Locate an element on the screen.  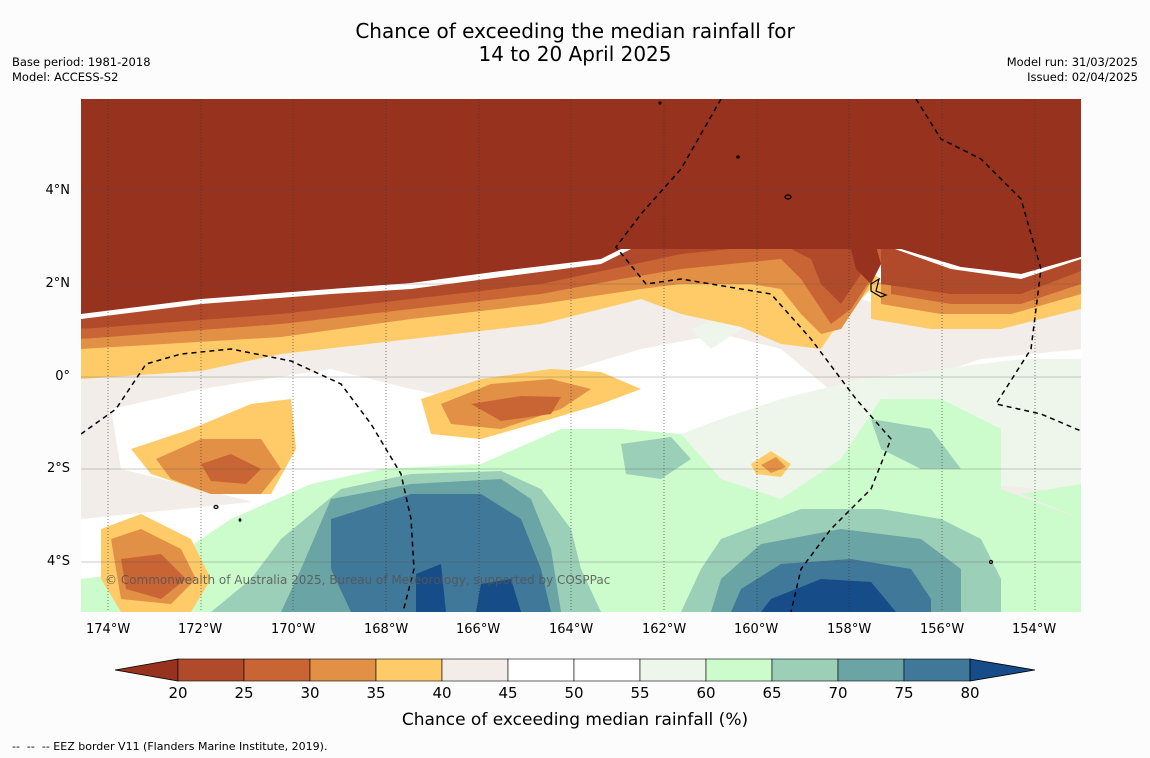
lon-label-166w: 166°W is located at coordinates (478, 629).